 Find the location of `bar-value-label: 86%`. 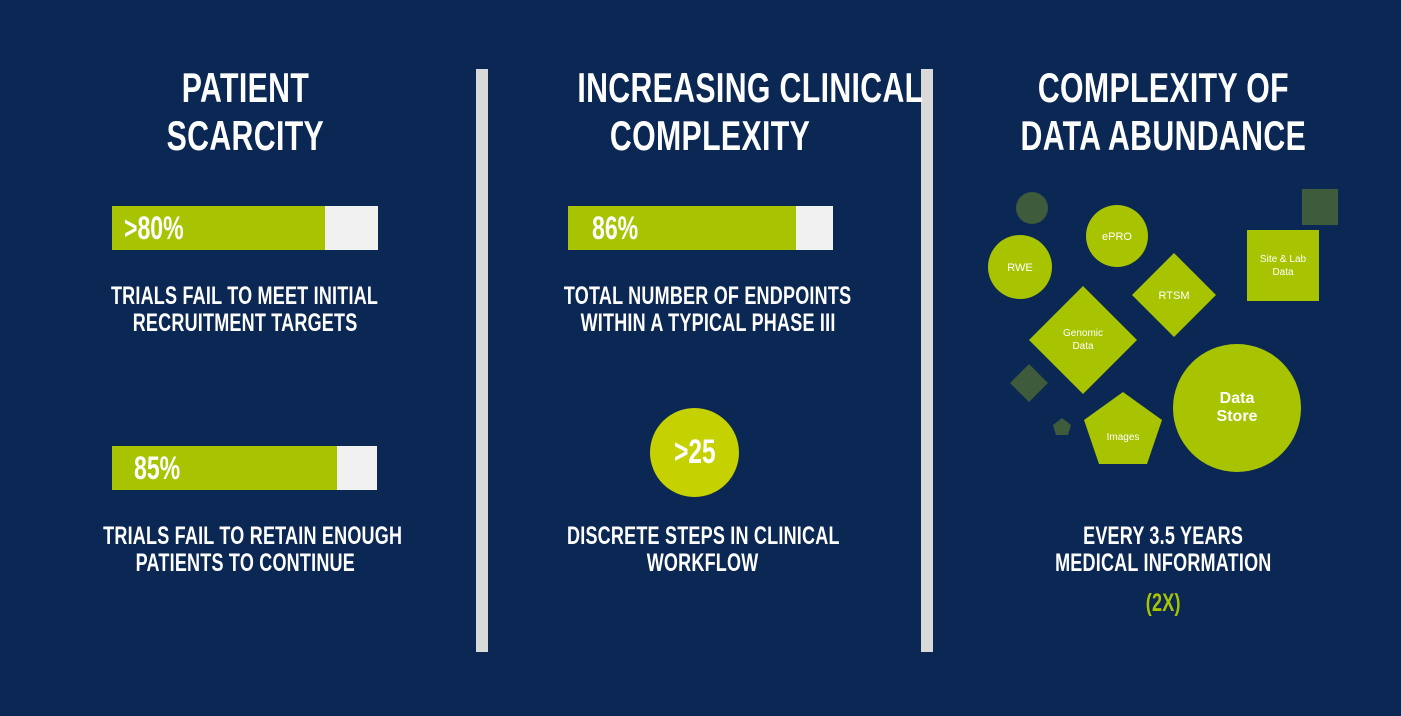

bar-value-label: 86% is located at coordinates (615, 228).